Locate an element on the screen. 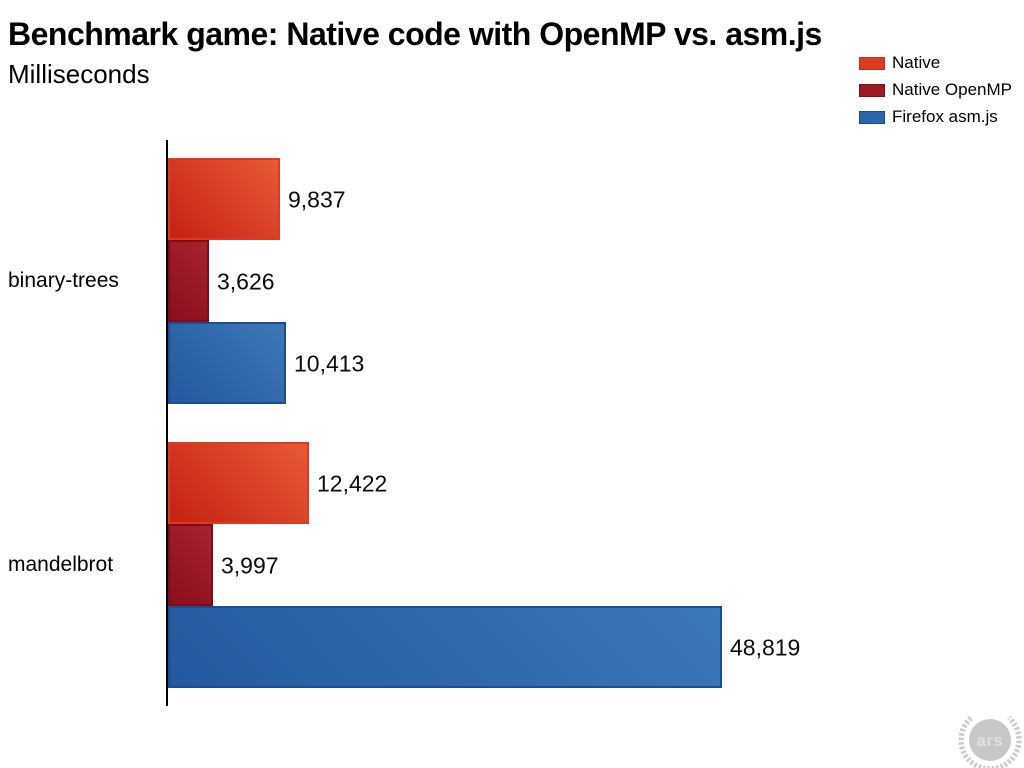 This screenshot has height=768, width=1024. laurel-wreath-icon is located at coordinates (990, 741).